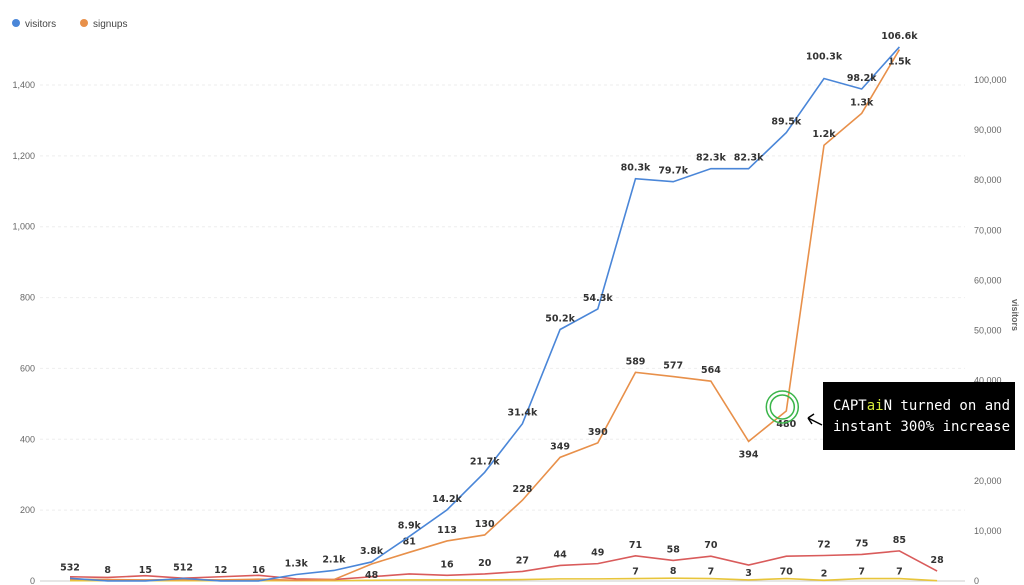  What do you see at coordinates (1015, 315) in the screenshot?
I see `right-axis-label: visitors` at bounding box center [1015, 315].